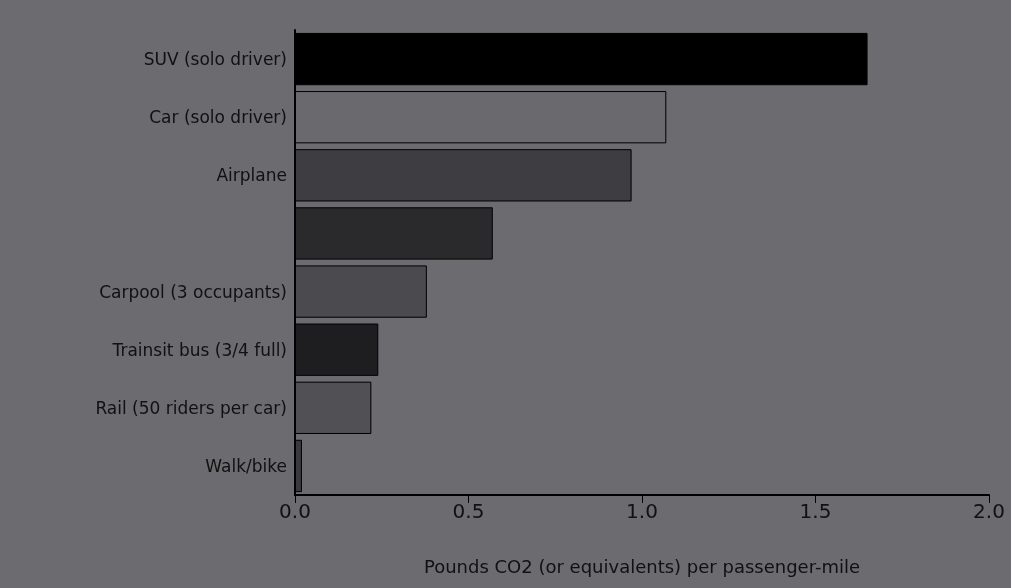 Image resolution: width=1011 pixels, height=588 pixels. Describe the element at coordinates (468, 511) in the screenshot. I see `x-tick-label: 0.5` at that location.